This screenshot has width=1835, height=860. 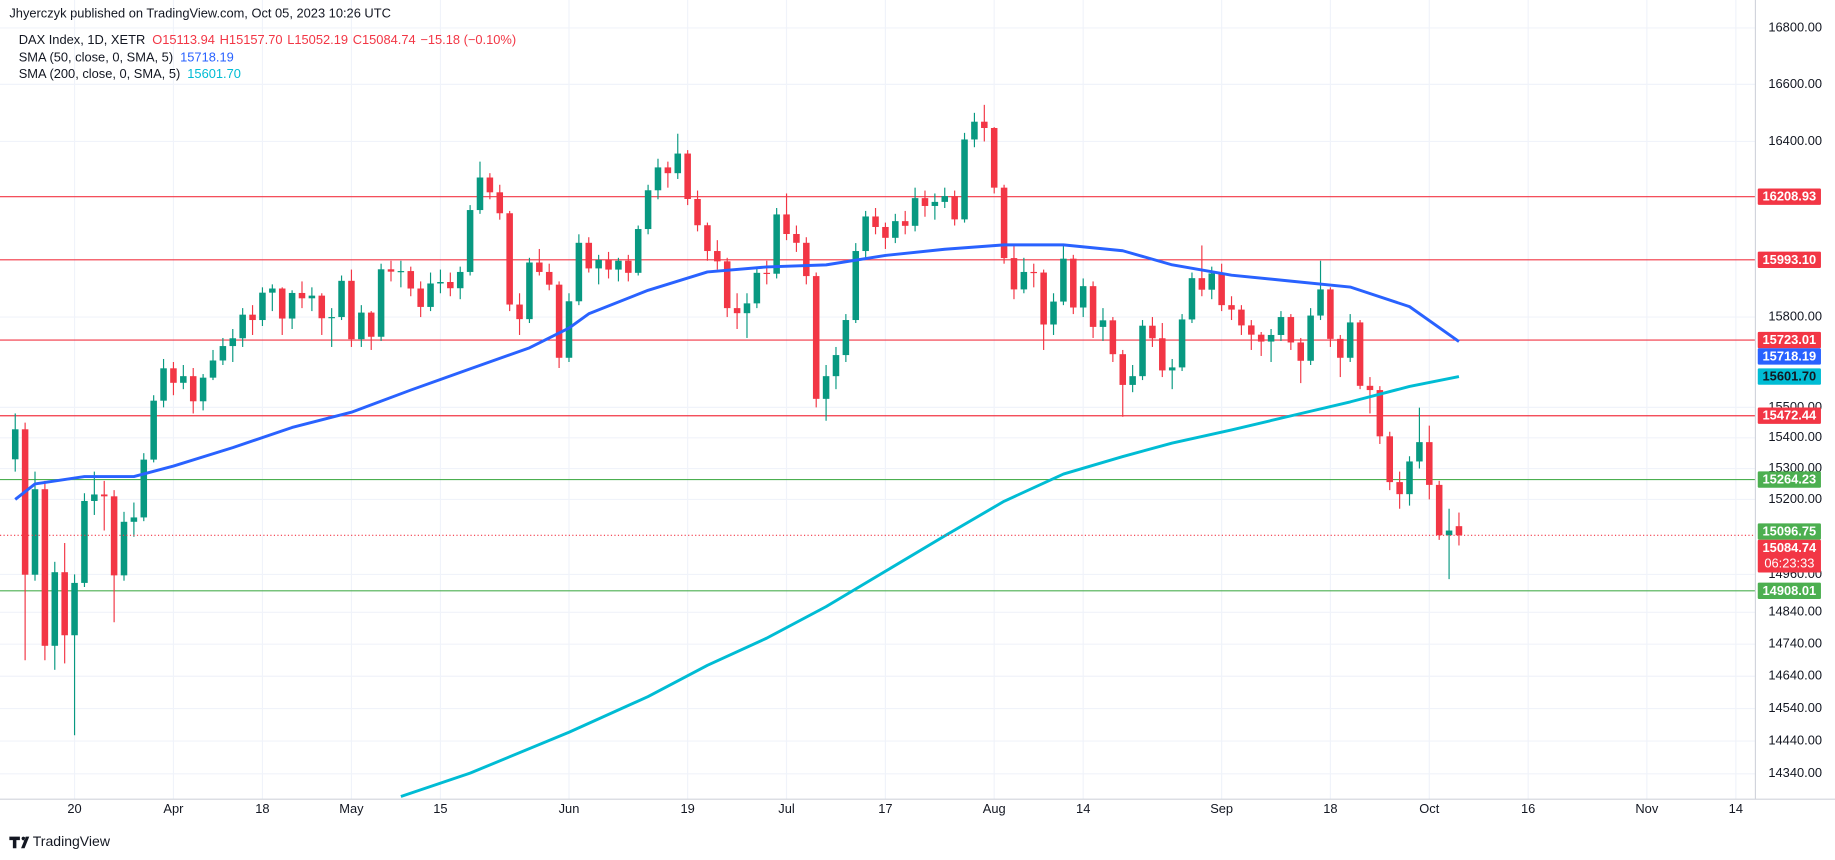 What do you see at coordinates (1795, 83) in the screenshot?
I see `y-tick-label: 16600.00` at bounding box center [1795, 83].